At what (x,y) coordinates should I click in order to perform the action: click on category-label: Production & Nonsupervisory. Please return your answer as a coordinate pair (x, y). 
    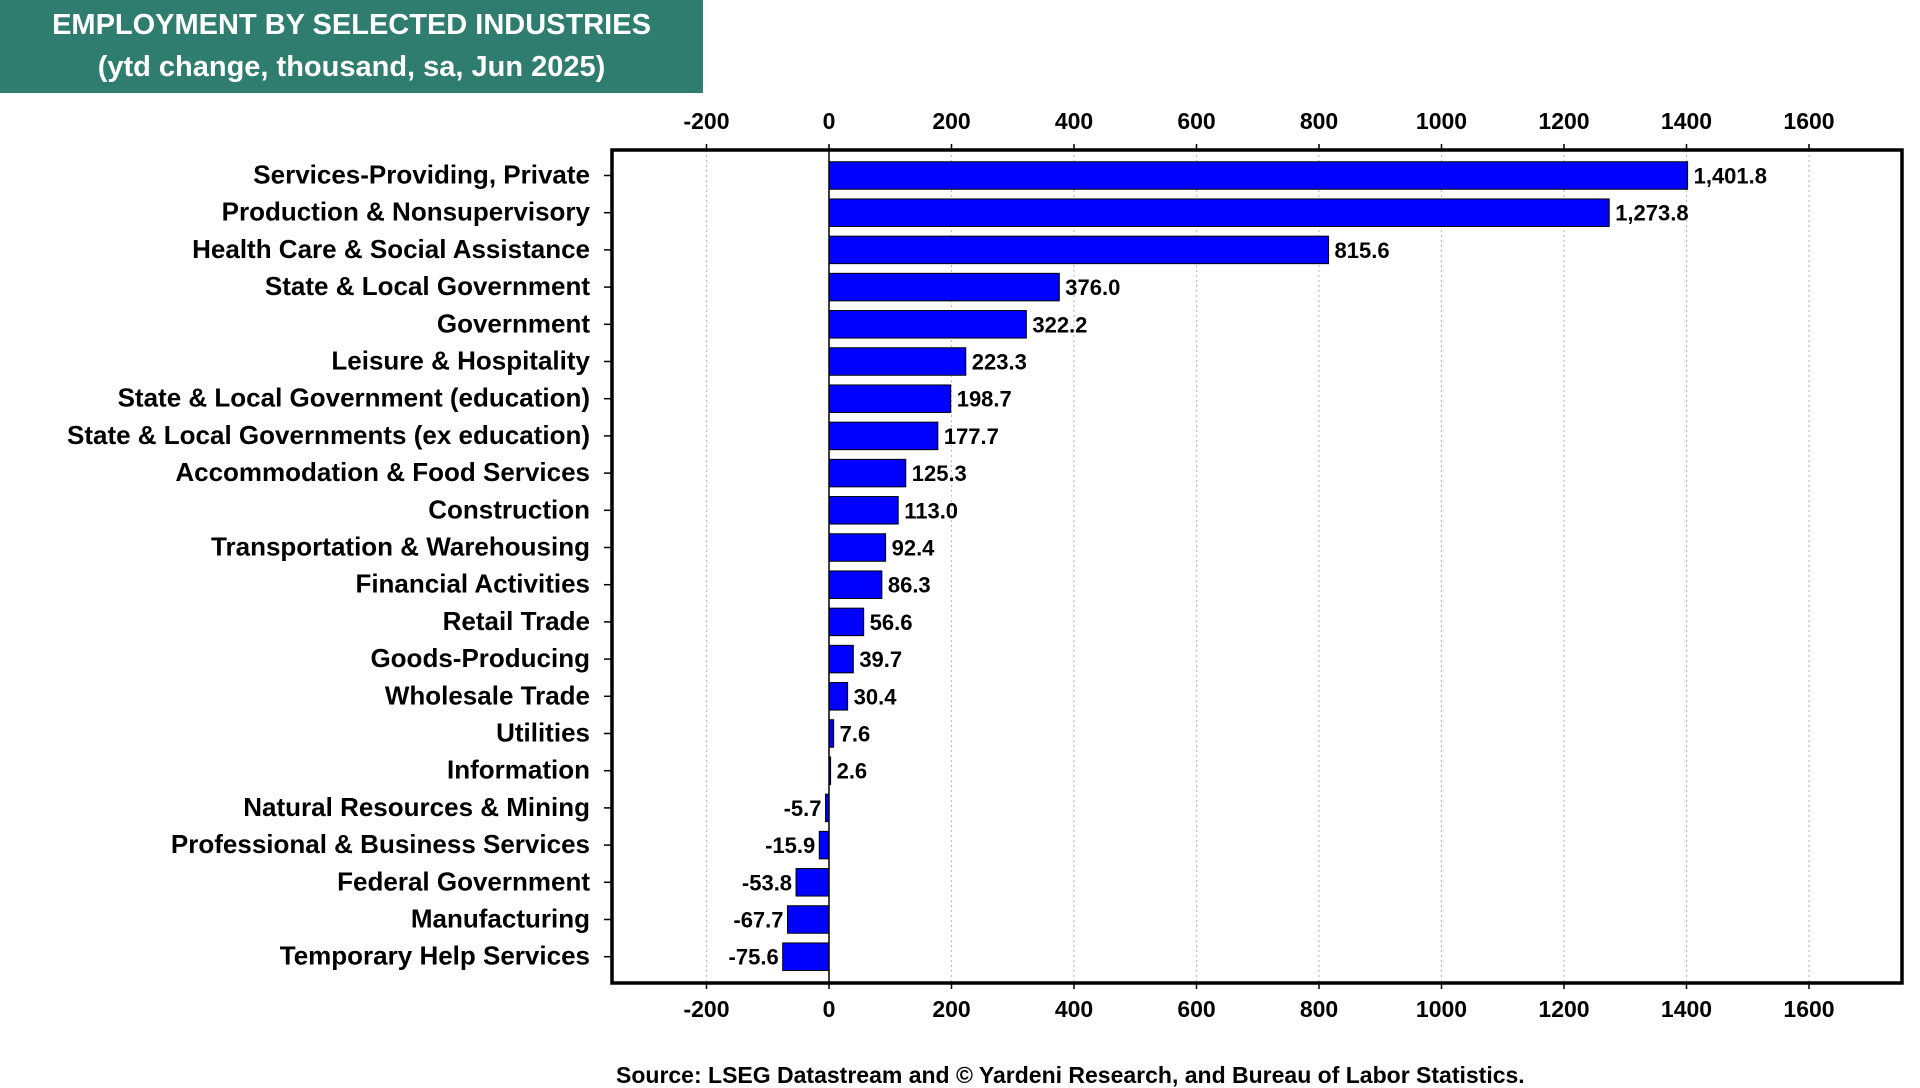
    Looking at the image, I should click on (406, 212).